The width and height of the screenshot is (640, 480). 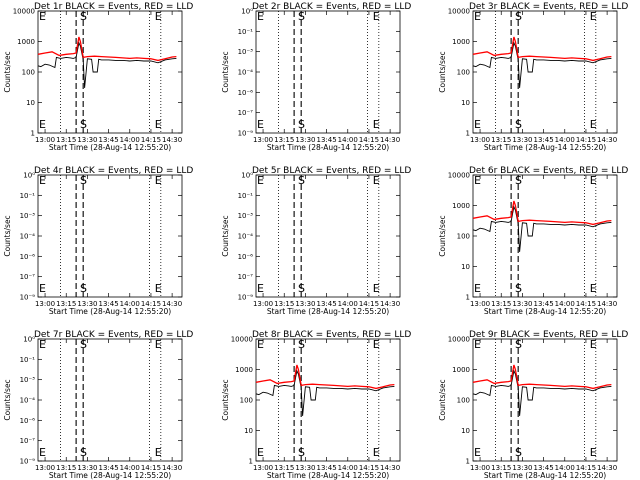 What do you see at coordinates (113, 171) in the screenshot?
I see `chart-title: Det 4r BLACK = Events, RED = LLD` at bounding box center [113, 171].